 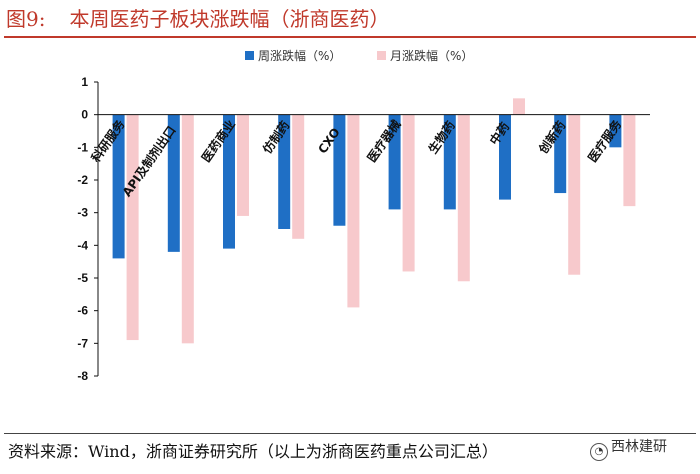 I want to click on legend-swatch-weekly, so click(x=249, y=55).